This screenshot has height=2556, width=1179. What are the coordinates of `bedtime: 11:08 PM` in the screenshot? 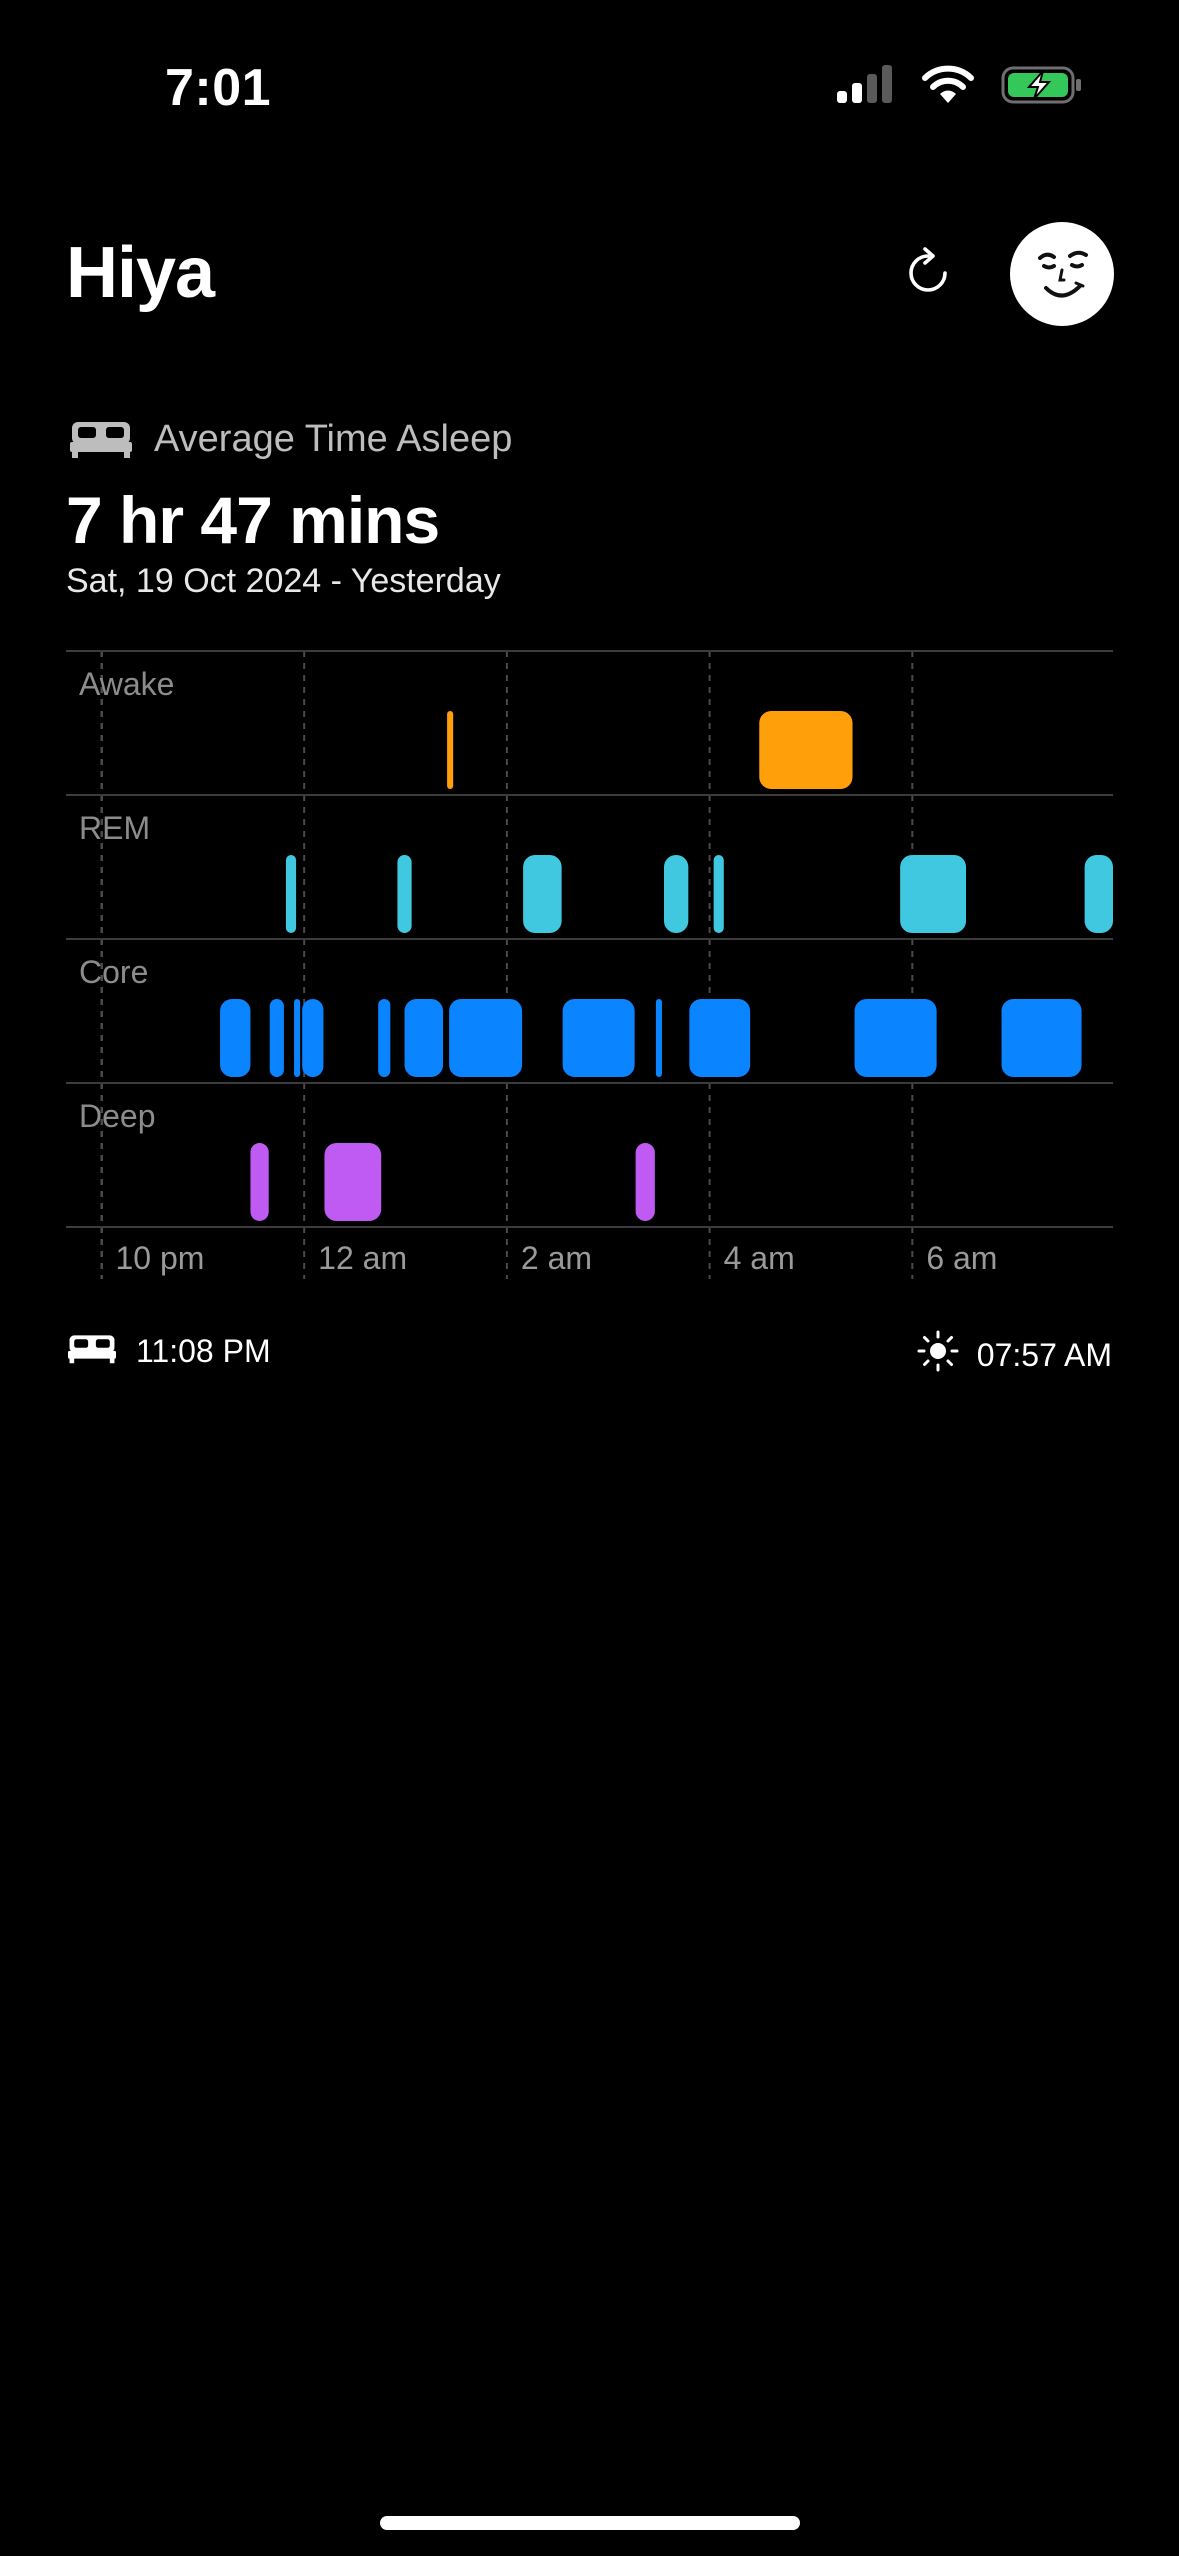 It's located at (169, 1351).